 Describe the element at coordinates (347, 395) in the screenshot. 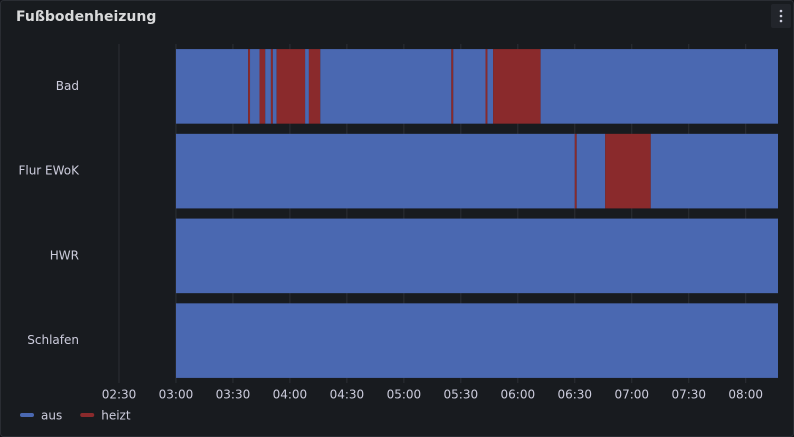

I see `x-tick-label: 04:30` at that location.